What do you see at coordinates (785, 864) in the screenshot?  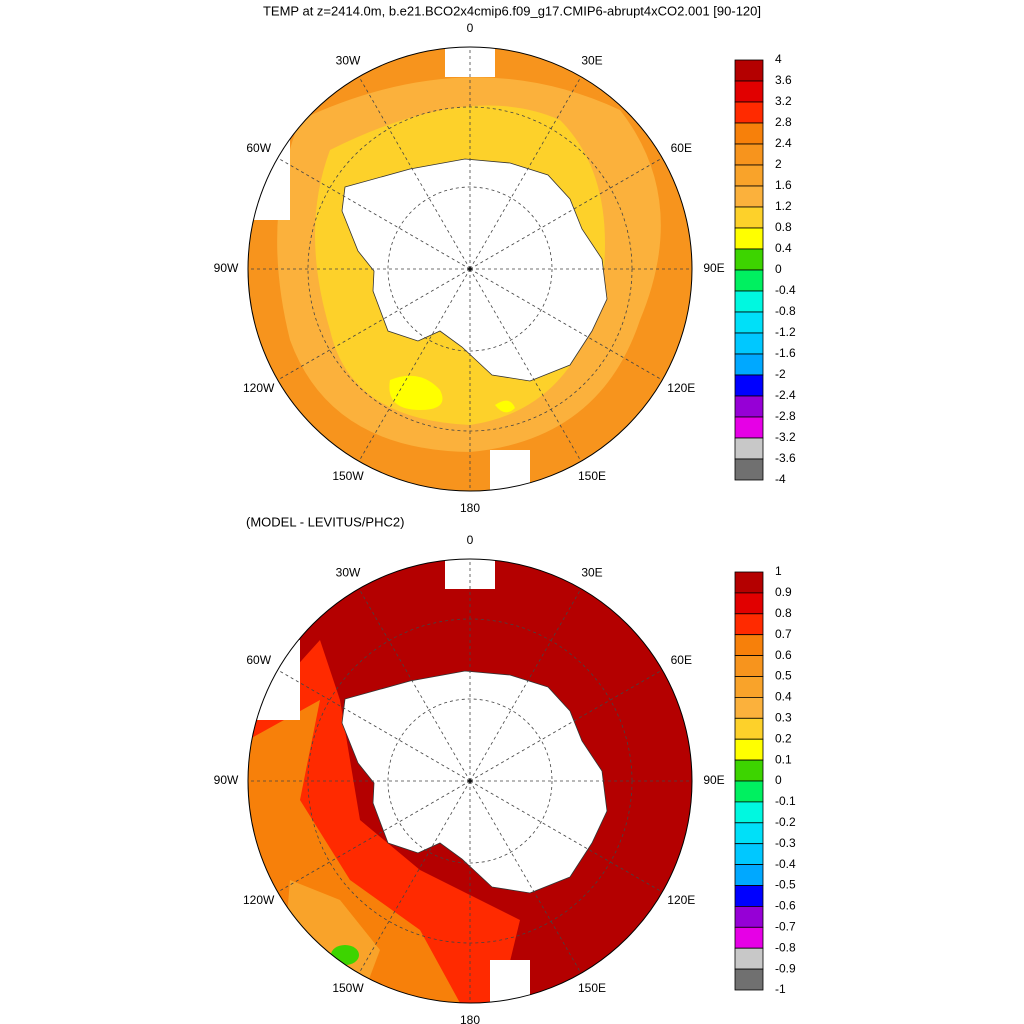 I see `colorbar-label: -0.4` at bounding box center [785, 864].